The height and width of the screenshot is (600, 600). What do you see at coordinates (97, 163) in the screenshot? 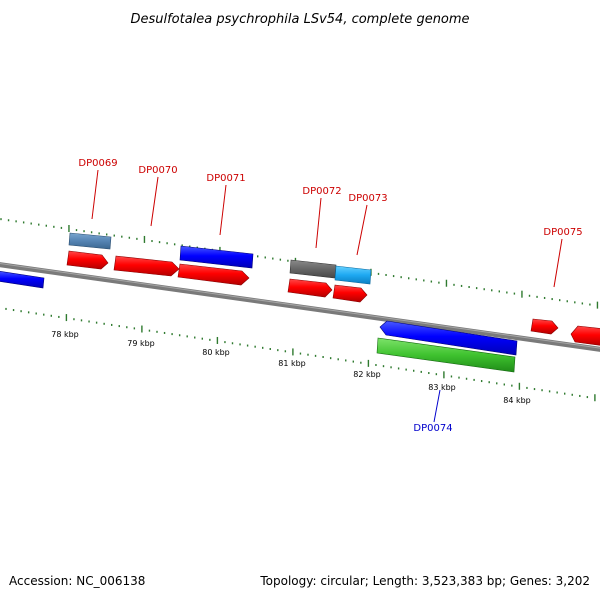
I see `gene-label: DP0069` at bounding box center [97, 163].